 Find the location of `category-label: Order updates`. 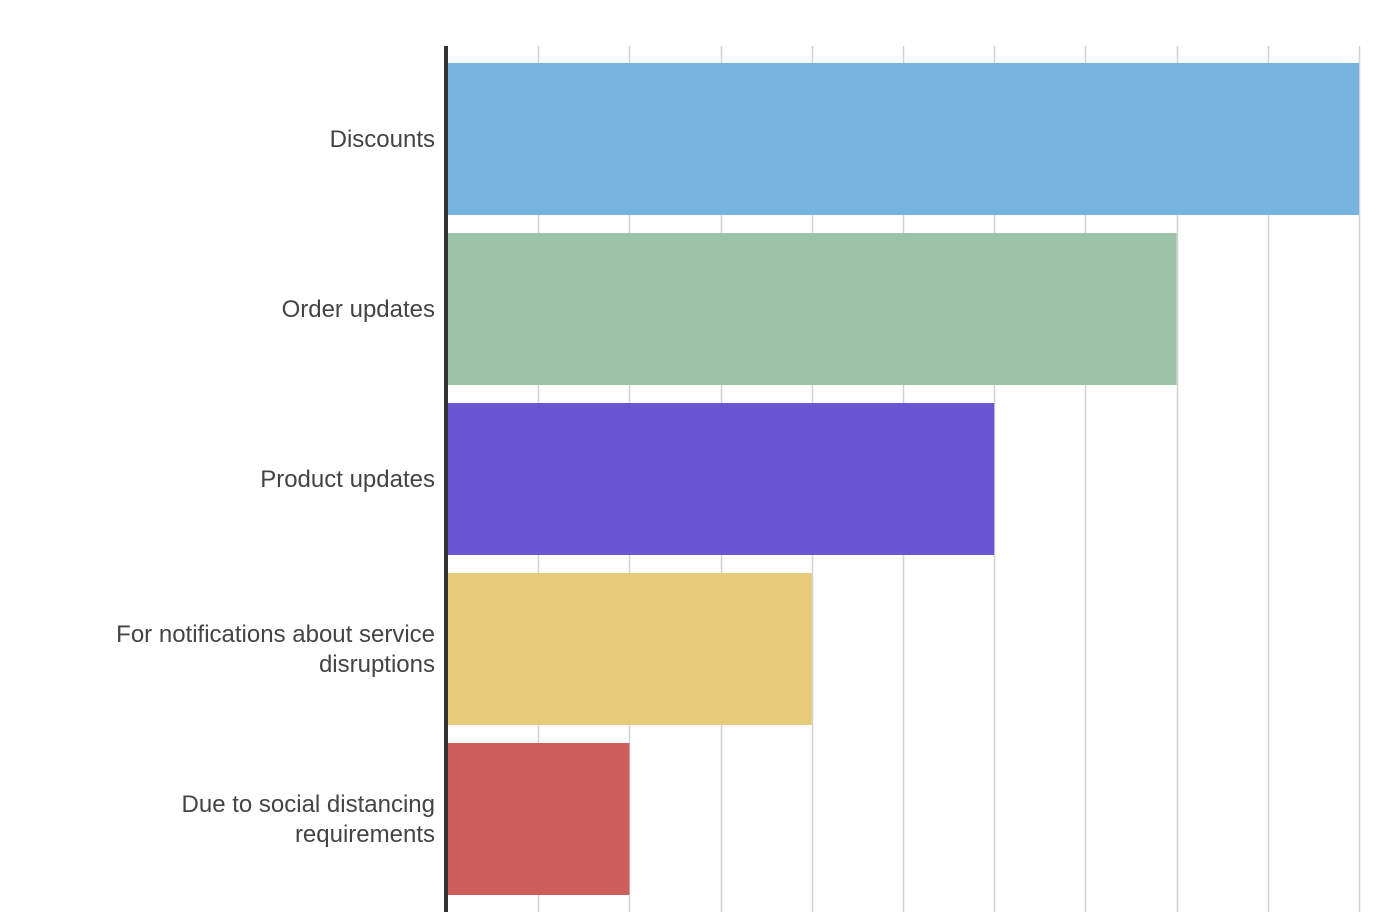

category-label: Order updates is located at coordinates (358, 309).